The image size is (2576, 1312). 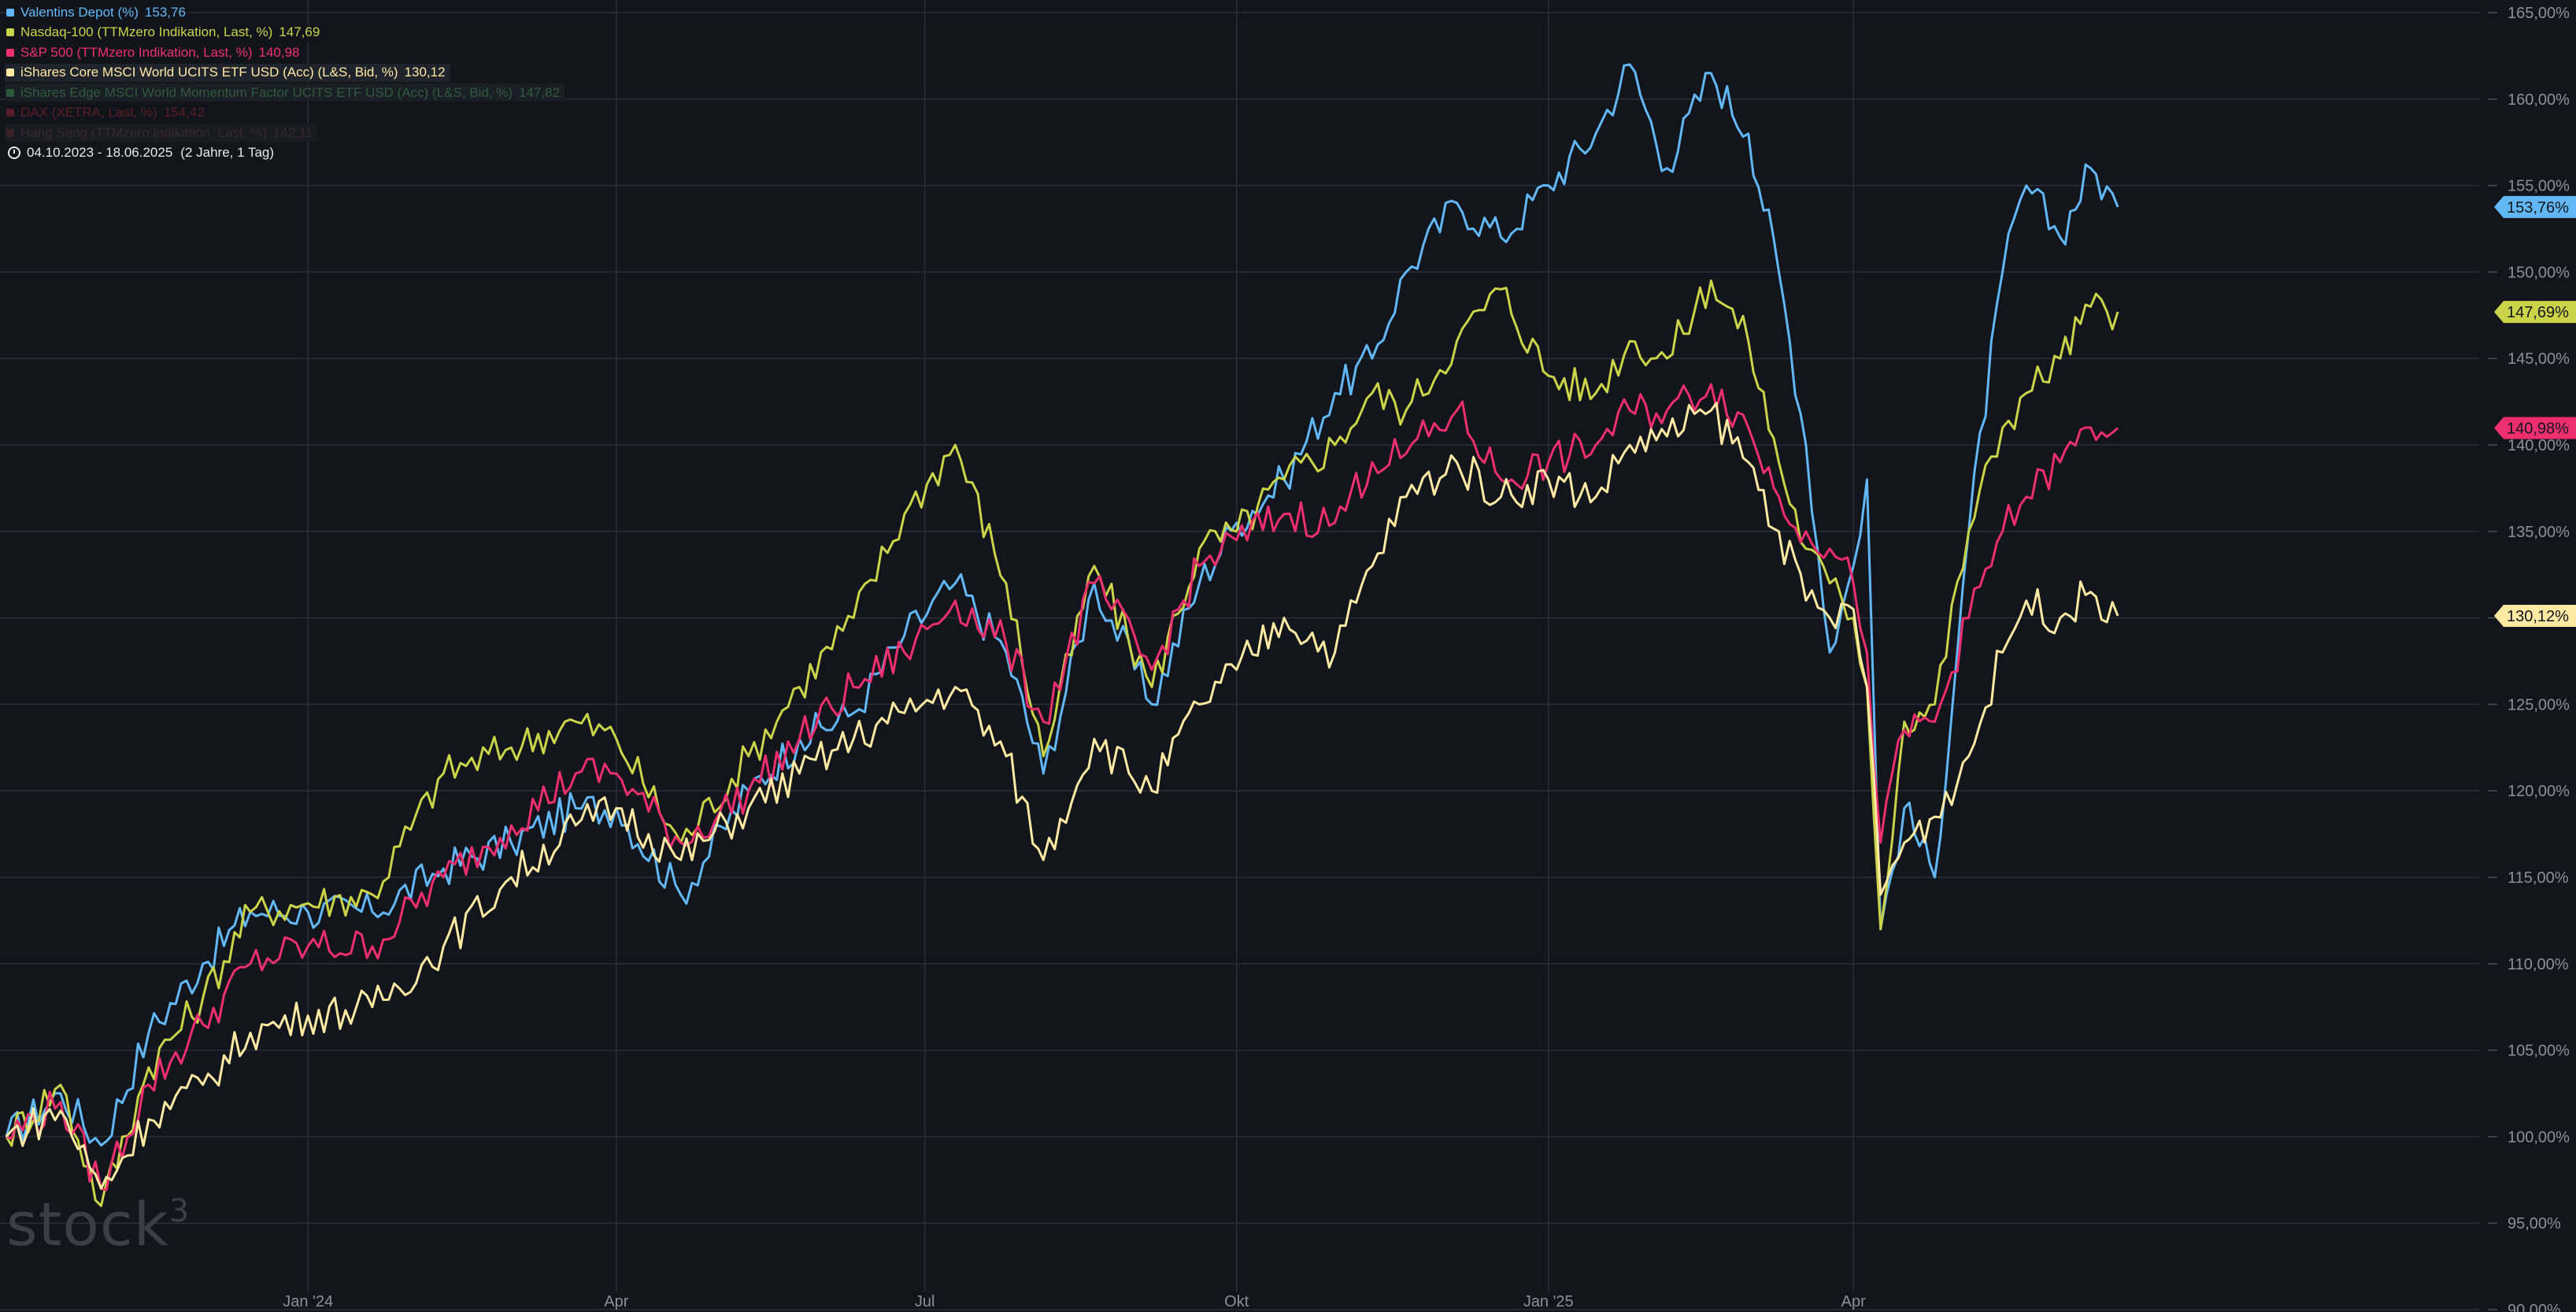 I want to click on y-tick-label: 160,00%, so click(x=2539, y=100).